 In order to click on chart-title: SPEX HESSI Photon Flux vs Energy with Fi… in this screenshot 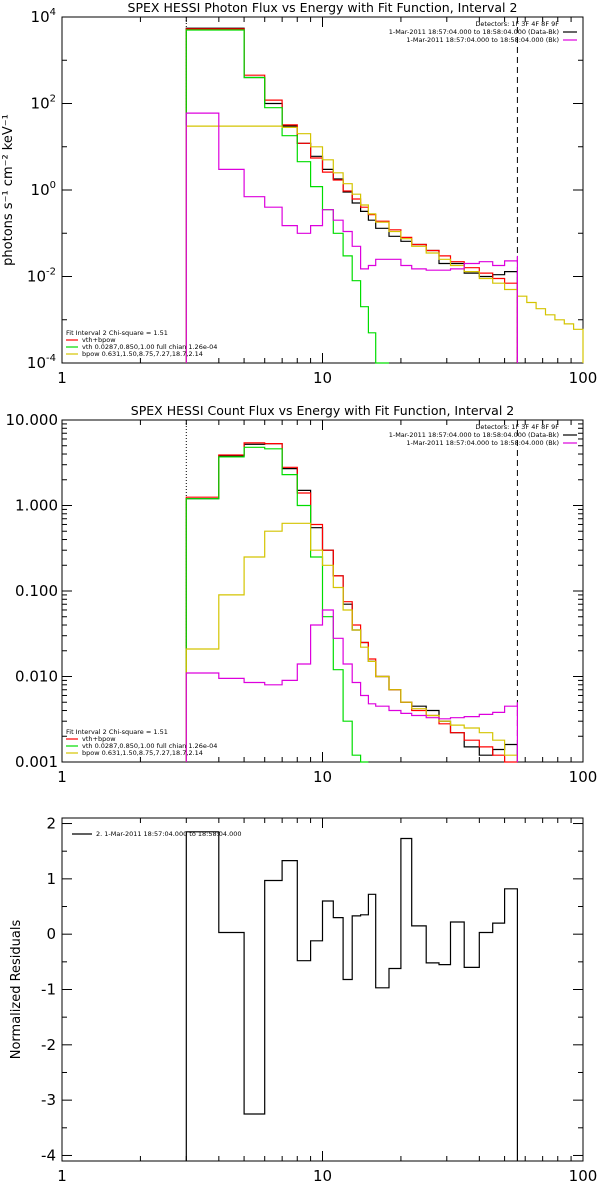, I will do `click(323, 7)`.